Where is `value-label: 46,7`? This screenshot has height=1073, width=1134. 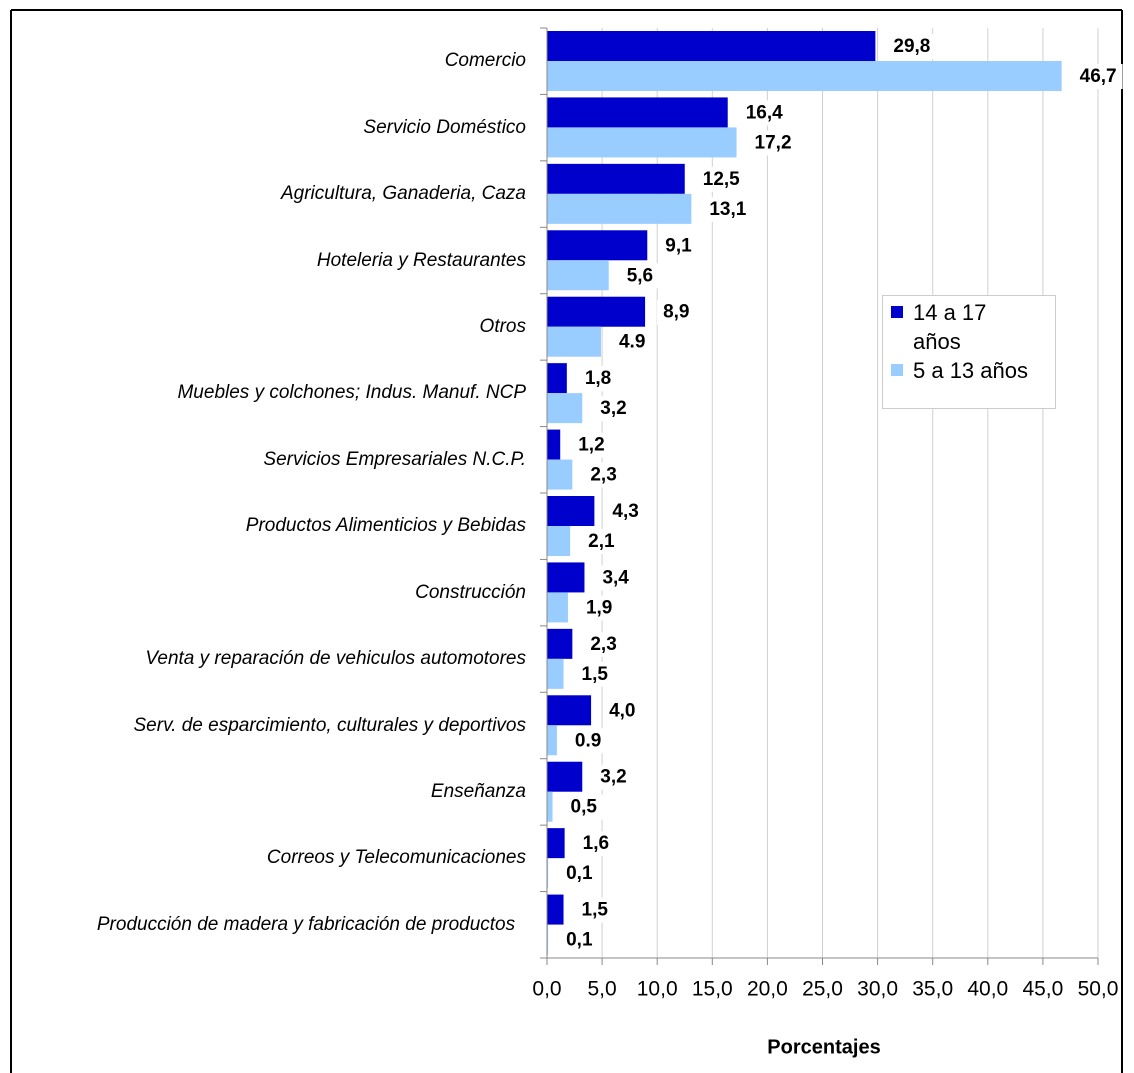
value-label: 46,7 is located at coordinates (1098, 76).